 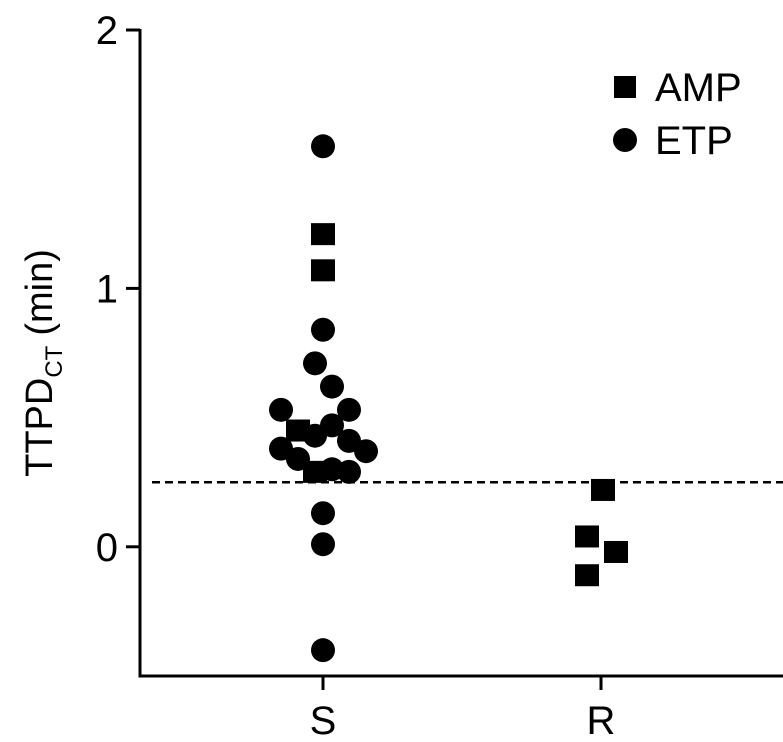 What do you see at coordinates (107, 289) in the screenshot?
I see `y-tick-label: 1` at bounding box center [107, 289].